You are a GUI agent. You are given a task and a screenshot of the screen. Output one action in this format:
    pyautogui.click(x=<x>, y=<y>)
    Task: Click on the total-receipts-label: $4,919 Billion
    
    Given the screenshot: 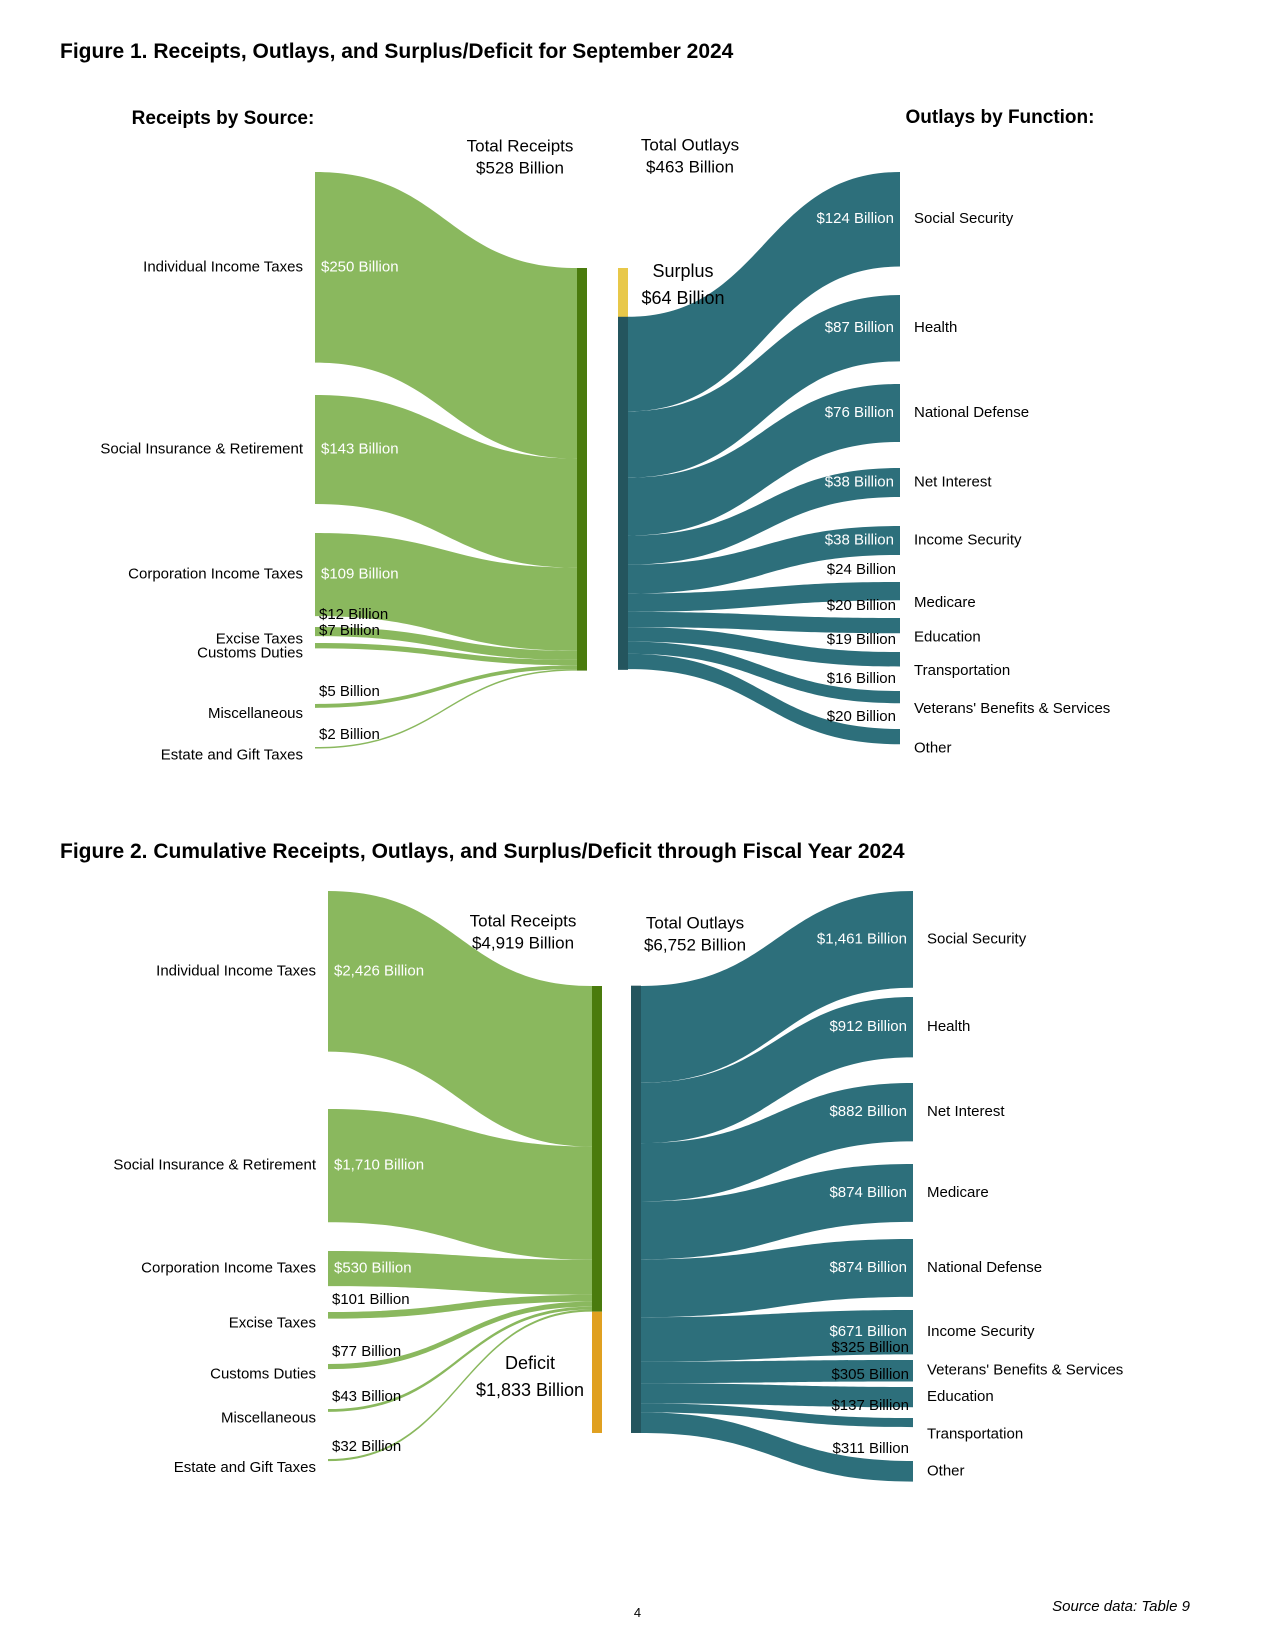 What is the action you would take?
    pyautogui.click(x=523, y=942)
    